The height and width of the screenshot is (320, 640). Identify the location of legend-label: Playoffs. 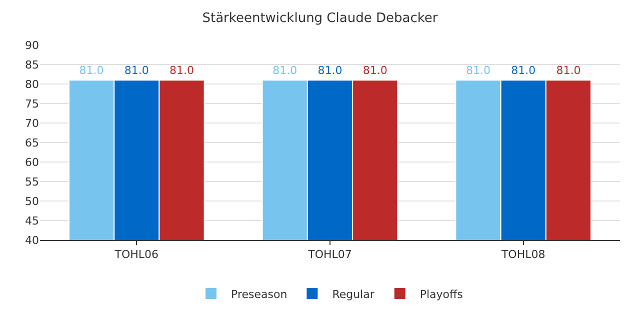
(442, 294).